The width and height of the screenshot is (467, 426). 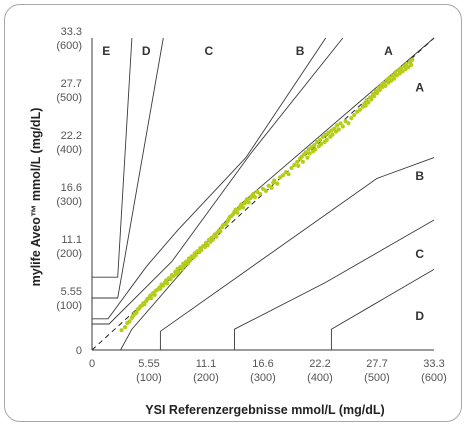 What do you see at coordinates (206, 378) in the screenshot?
I see `x-tick-sublabel: (200)` at bounding box center [206, 378].